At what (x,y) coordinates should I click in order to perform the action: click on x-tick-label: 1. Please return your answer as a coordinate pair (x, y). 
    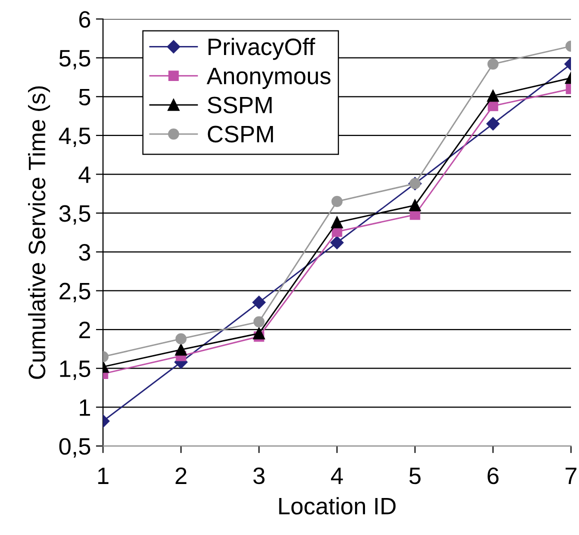
    Looking at the image, I should click on (103, 476).